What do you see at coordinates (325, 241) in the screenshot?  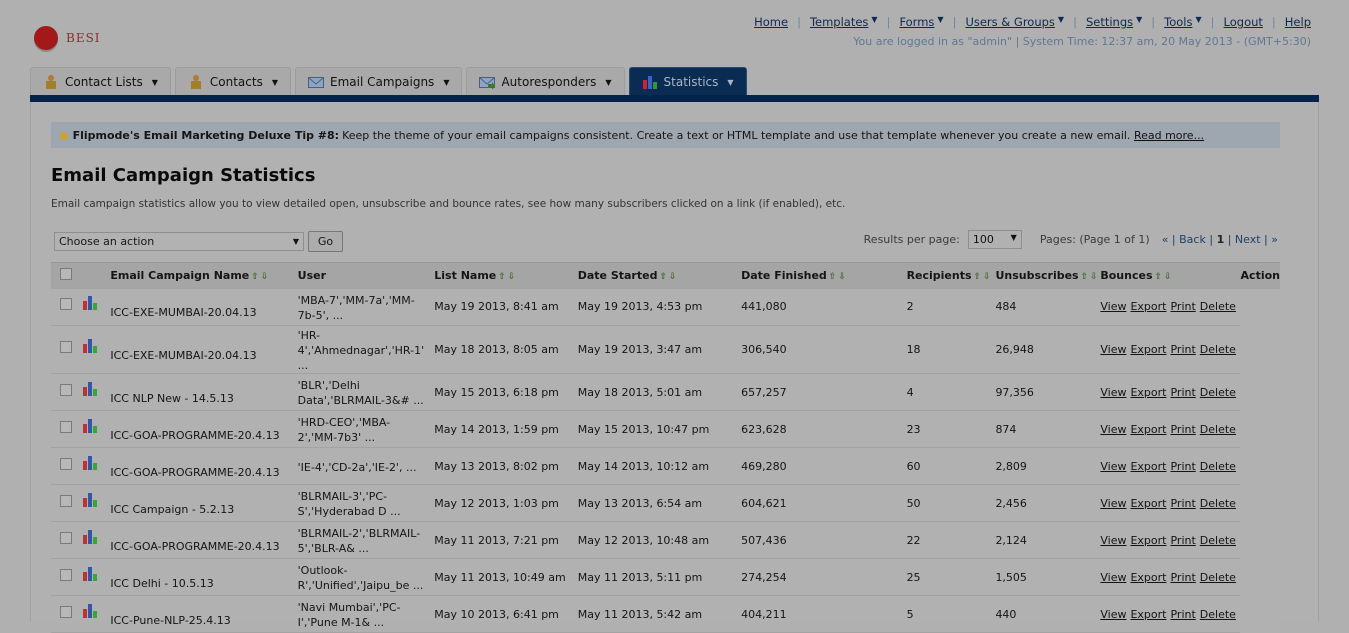 I see `go-button: Go` at bounding box center [325, 241].